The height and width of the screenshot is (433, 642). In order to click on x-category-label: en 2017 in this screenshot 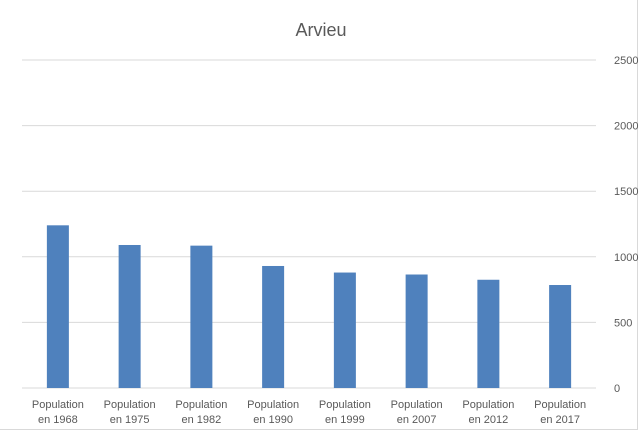, I will do `click(560, 420)`.